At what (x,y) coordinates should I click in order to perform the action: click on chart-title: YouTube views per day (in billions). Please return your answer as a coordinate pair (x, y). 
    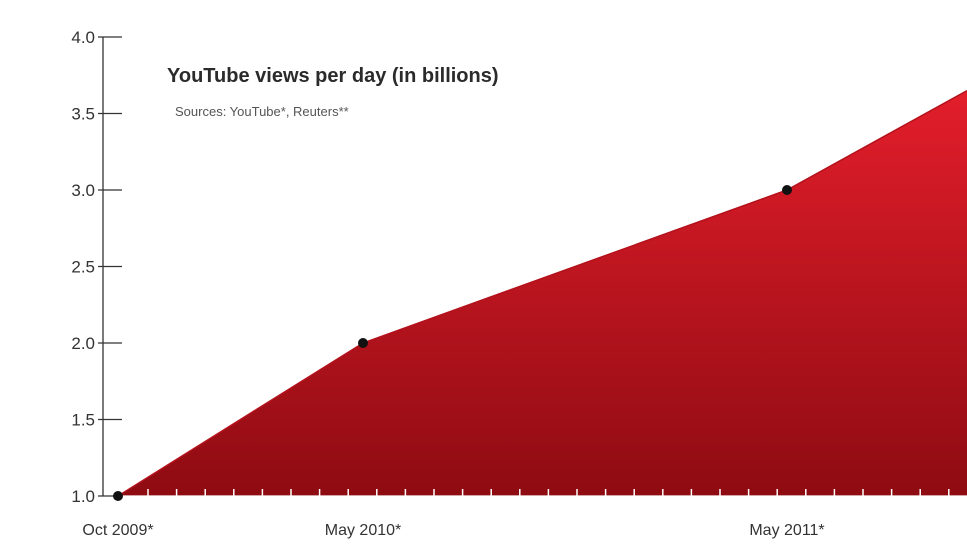
    Looking at the image, I should click on (333, 76).